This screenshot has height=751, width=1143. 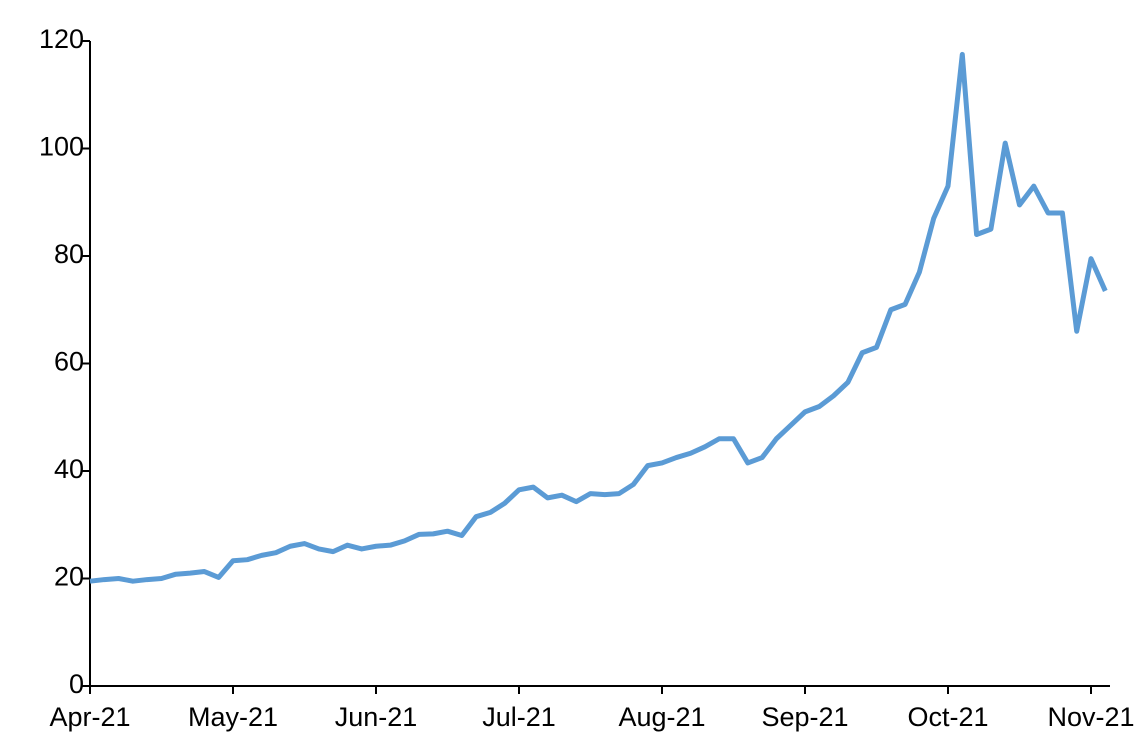 What do you see at coordinates (61, 39) in the screenshot?
I see `y-tick-label: 120` at bounding box center [61, 39].